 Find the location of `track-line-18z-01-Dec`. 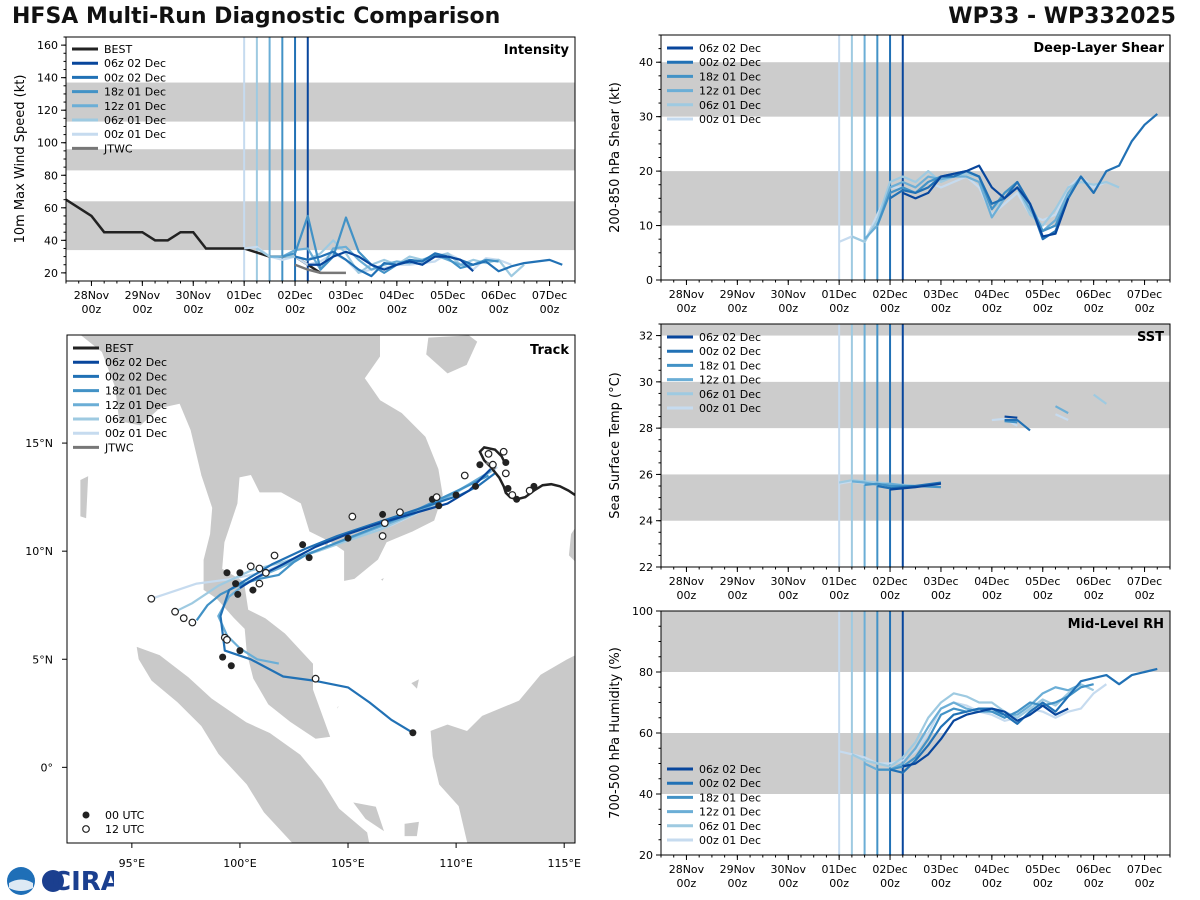

track-line-18z-01-Dec is located at coordinates (342, 547).